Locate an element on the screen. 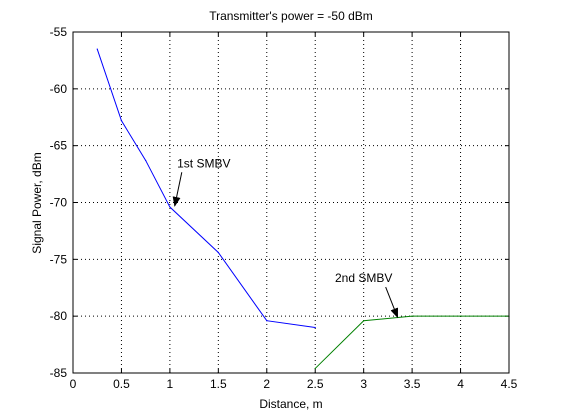 Image resolution: width=561 pixels, height=420 pixels. y-axis-title: Signal Power, dBm is located at coordinates (37, 202).